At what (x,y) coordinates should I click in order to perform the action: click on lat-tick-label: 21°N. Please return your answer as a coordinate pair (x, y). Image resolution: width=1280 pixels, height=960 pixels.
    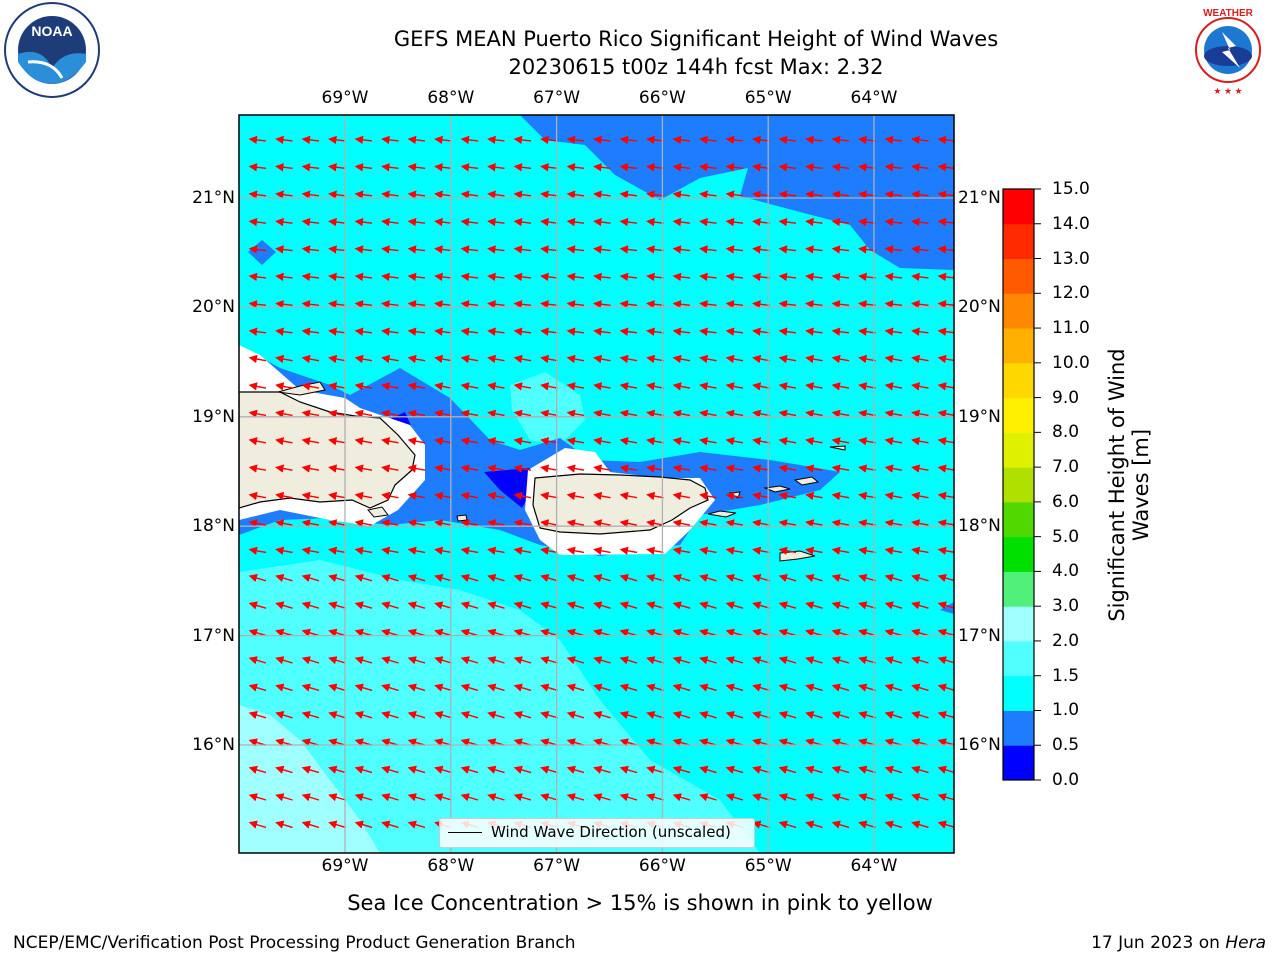
    Looking at the image, I should click on (213, 198).